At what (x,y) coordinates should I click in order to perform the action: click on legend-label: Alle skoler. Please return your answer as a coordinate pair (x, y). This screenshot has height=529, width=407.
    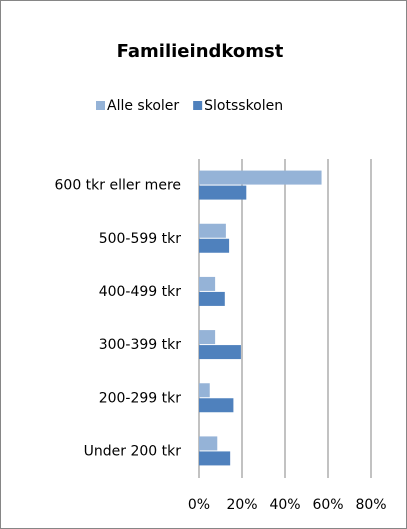
    Looking at the image, I should click on (143, 106).